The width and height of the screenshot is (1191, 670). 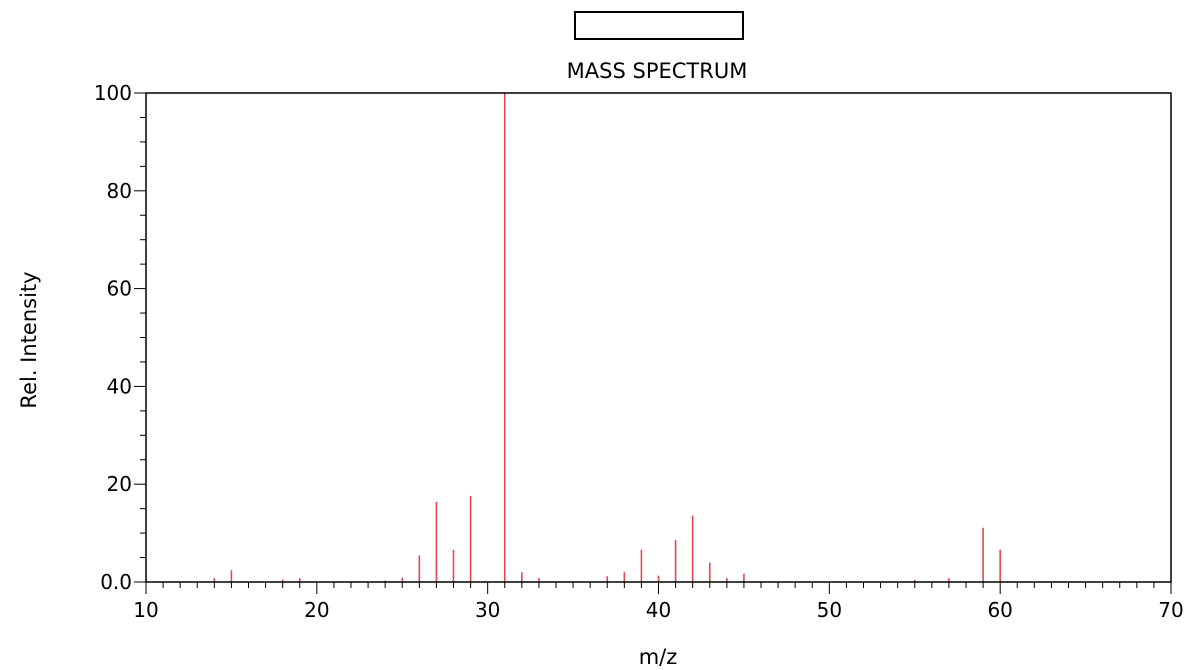 What do you see at coordinates (487, 610) in the screenshot?
I see `x-tick-label: 30` at bounding box center [487, 610].